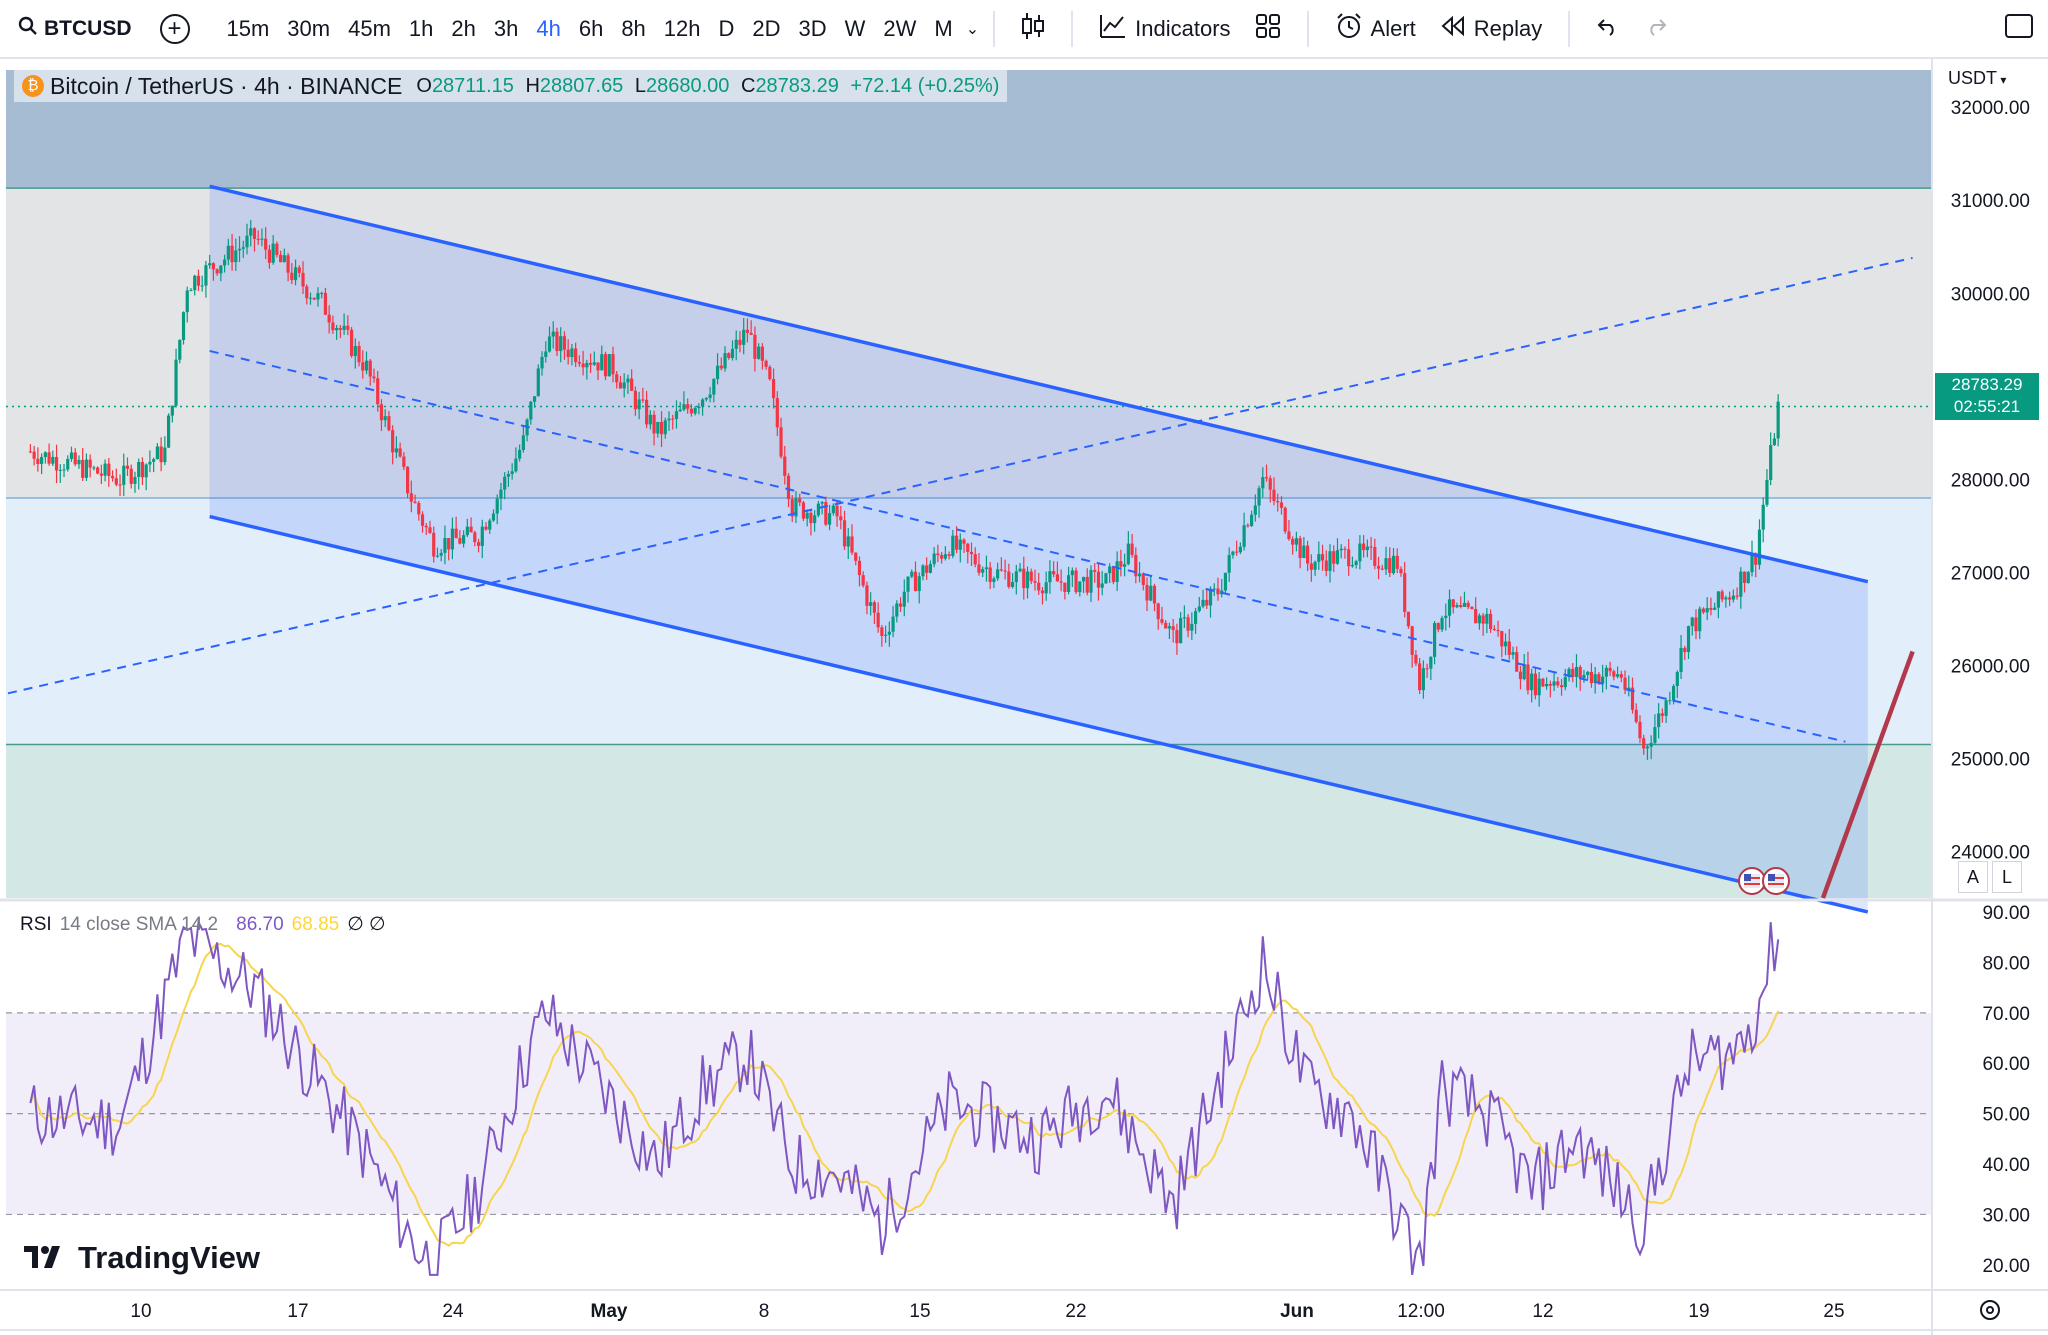  I want to click on rsi-params: 14 close SMA 14 2, so click(139, 924).